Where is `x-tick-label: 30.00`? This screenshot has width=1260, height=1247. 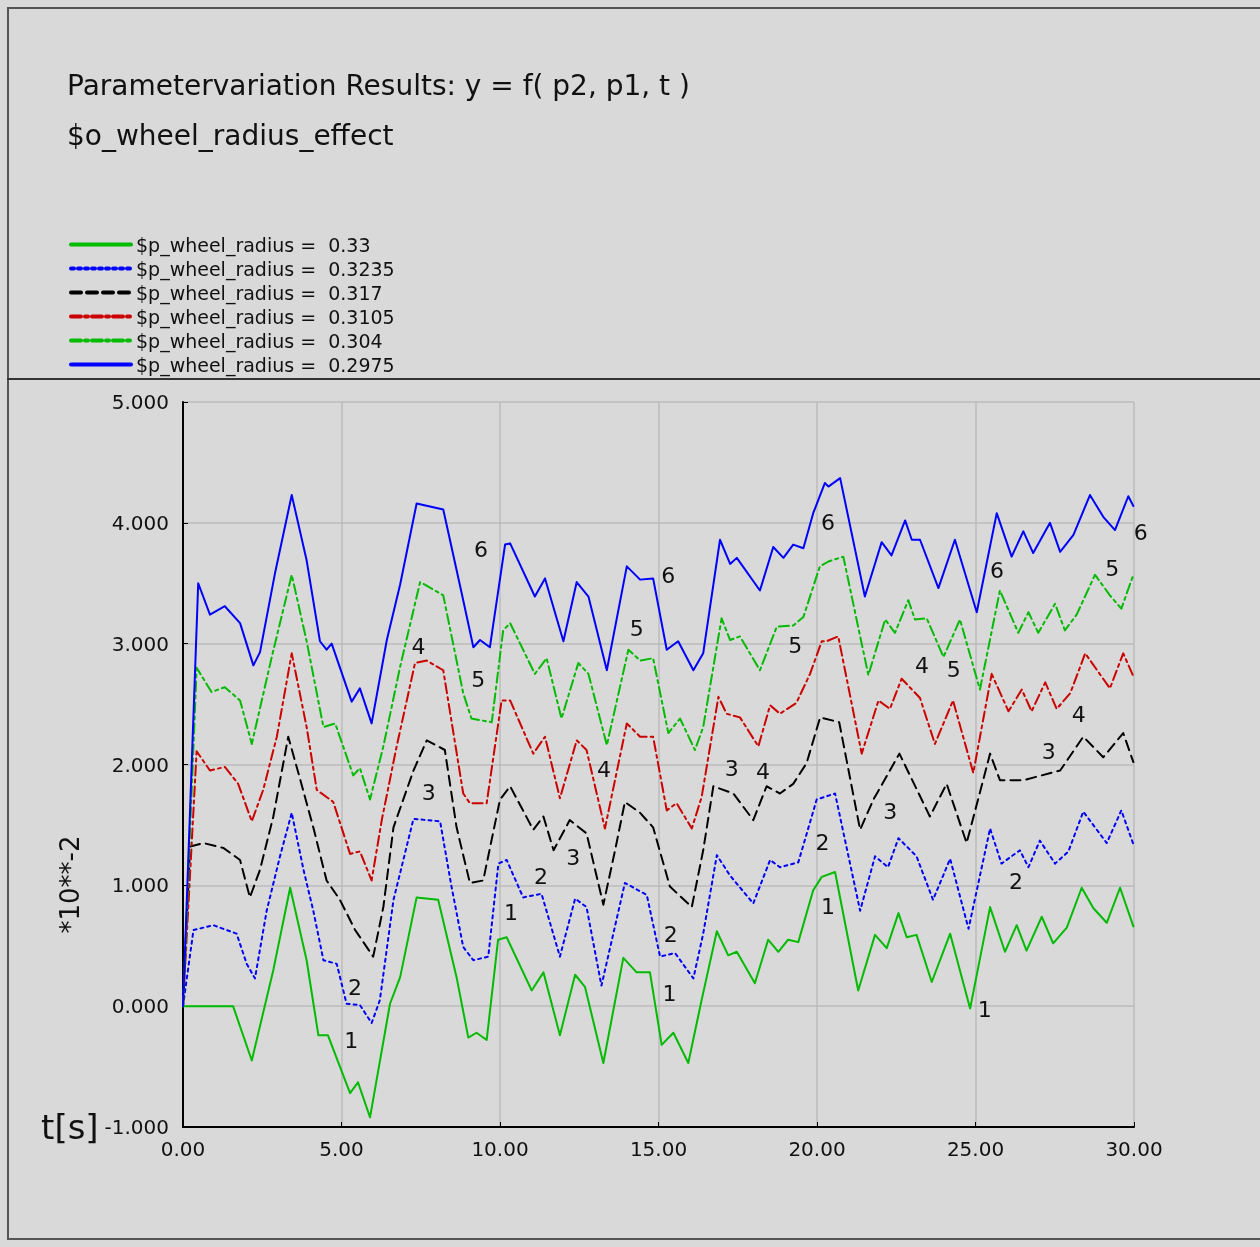 x-tick-label: 30.00 is located at coordinates (1134, 1149).